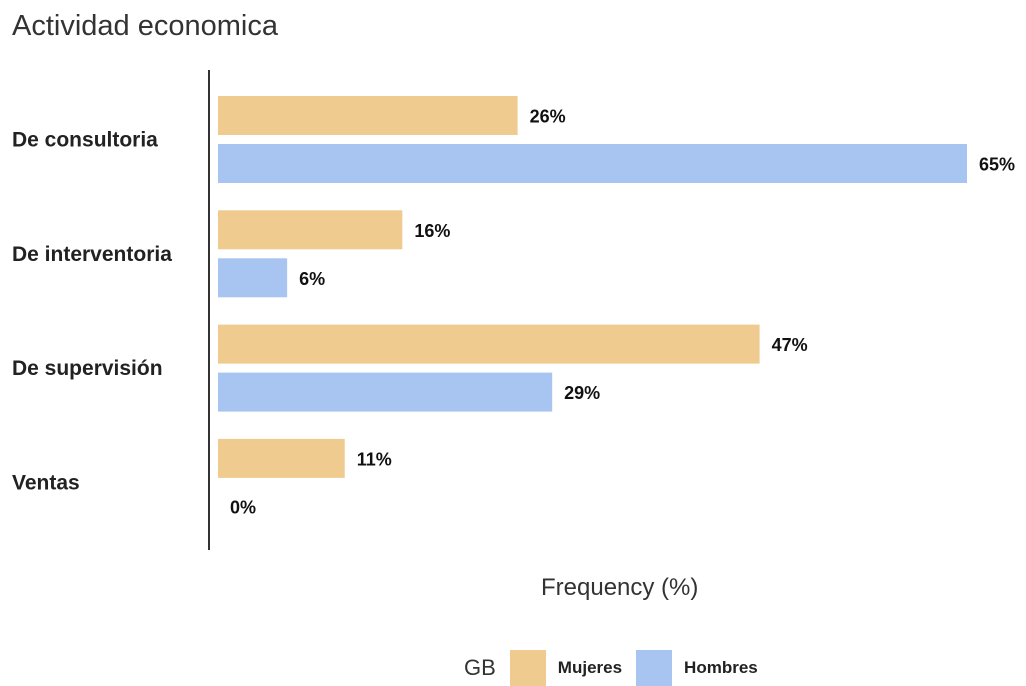  Describe the element at coordinates (87, 368) in the screenshot. I see `category-label-de-supervision: De supervisión` at that location.